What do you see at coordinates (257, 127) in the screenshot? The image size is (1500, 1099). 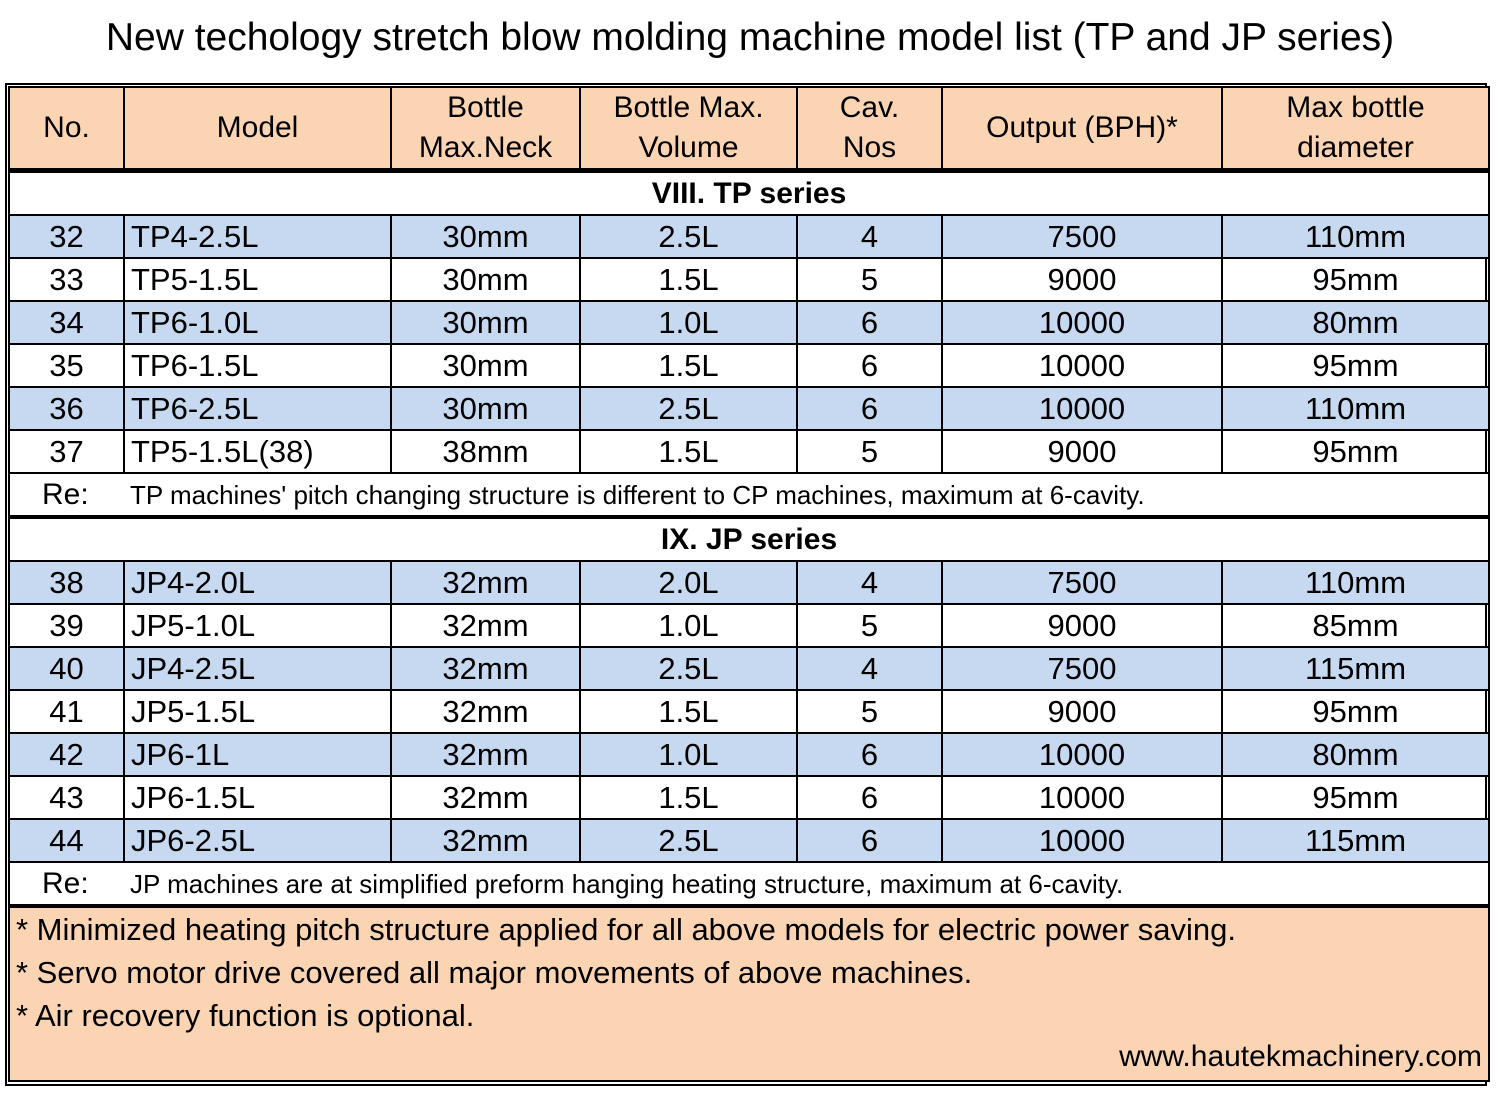 I see `column-header-line: Model` at bounding box center [257, 127].